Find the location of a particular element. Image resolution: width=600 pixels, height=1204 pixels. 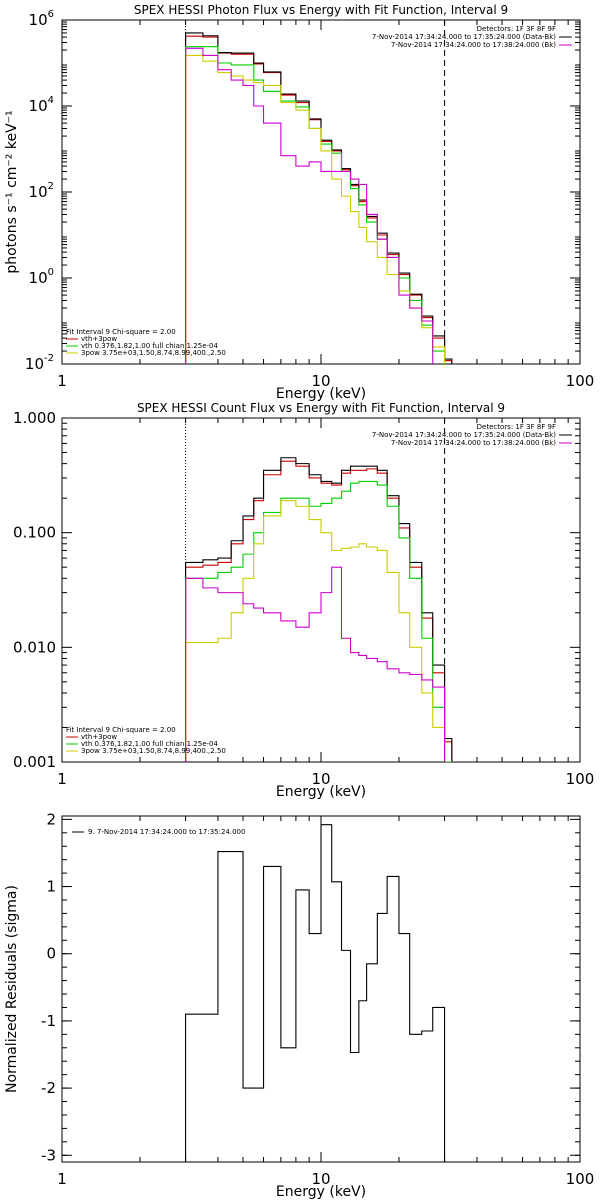

y-tick-label: 10⁻² is located at coordinates (39, 363).